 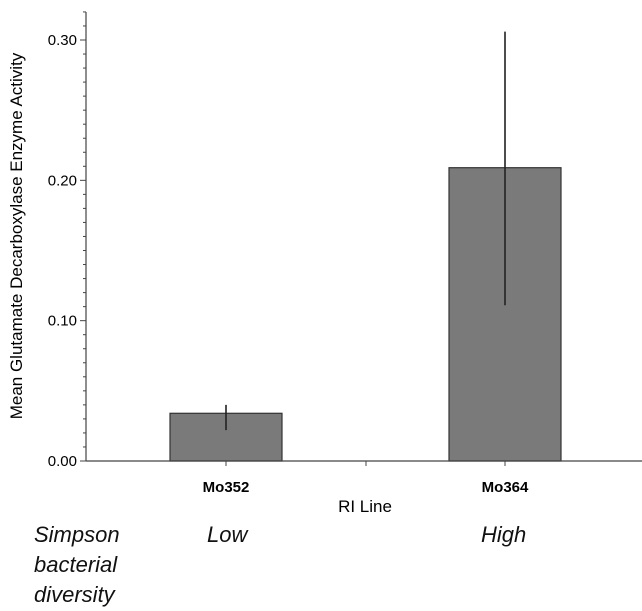 I want to click on y-tick-label: 0.30, so click(x=62, y=40).